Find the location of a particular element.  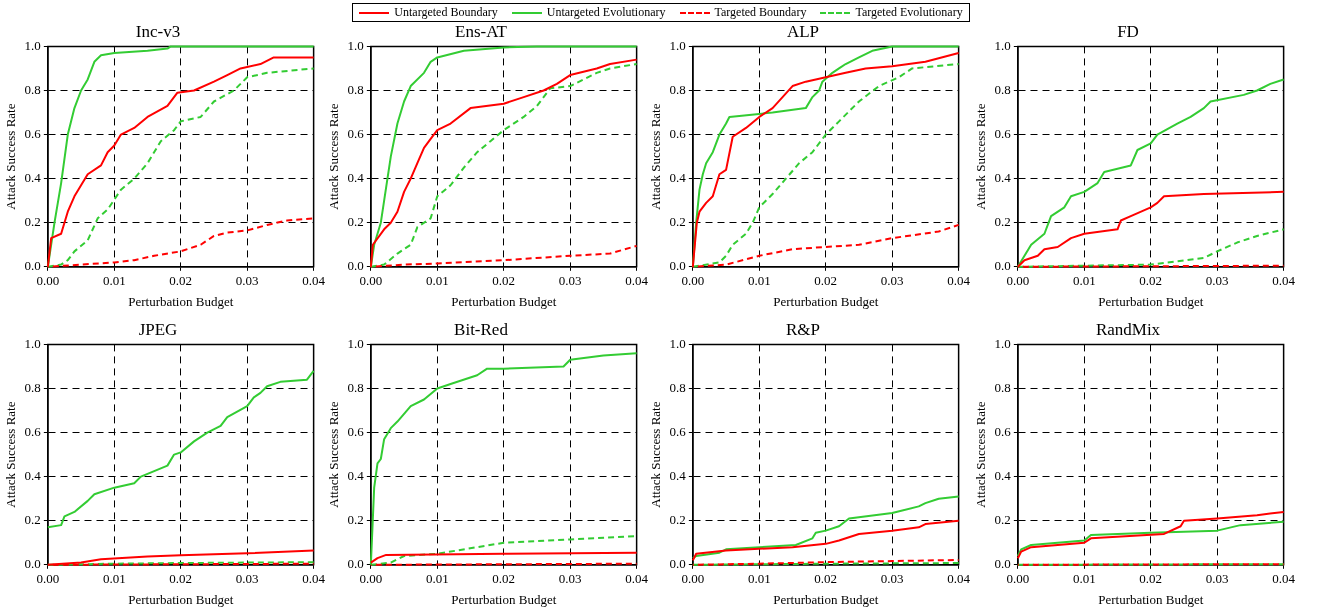

chart-title: RandMix is located at coordinates (1128, 329).